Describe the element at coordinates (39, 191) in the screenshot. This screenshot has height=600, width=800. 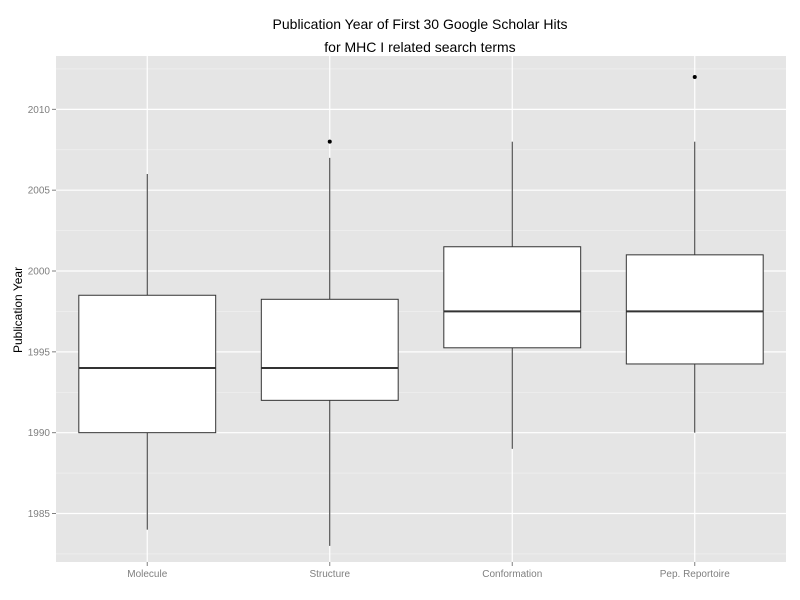
I see `y-tick-label: 2005` at that location.